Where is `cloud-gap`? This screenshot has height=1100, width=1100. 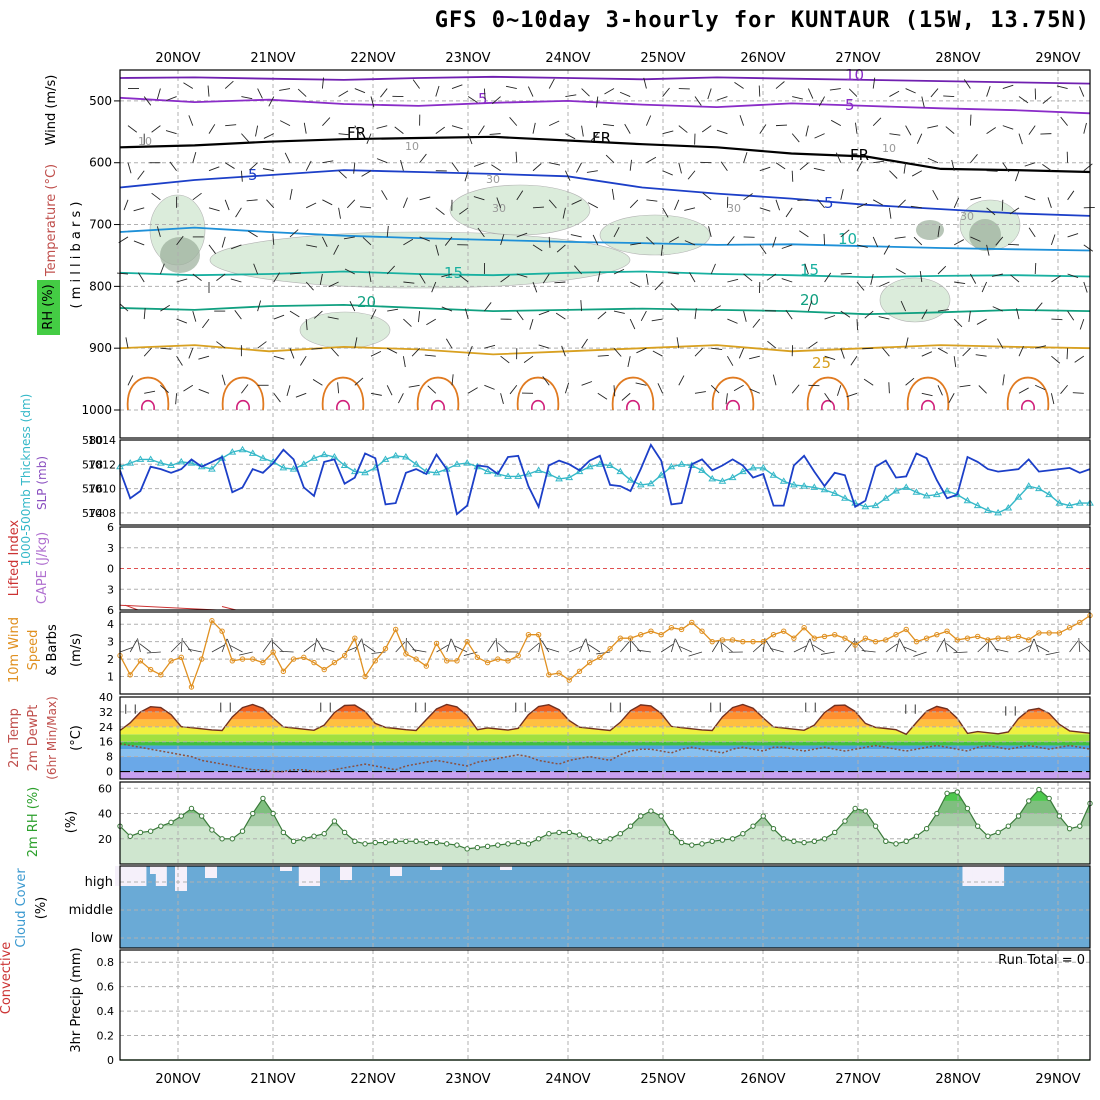
cloud-gap is located at coordinates (988, 876).